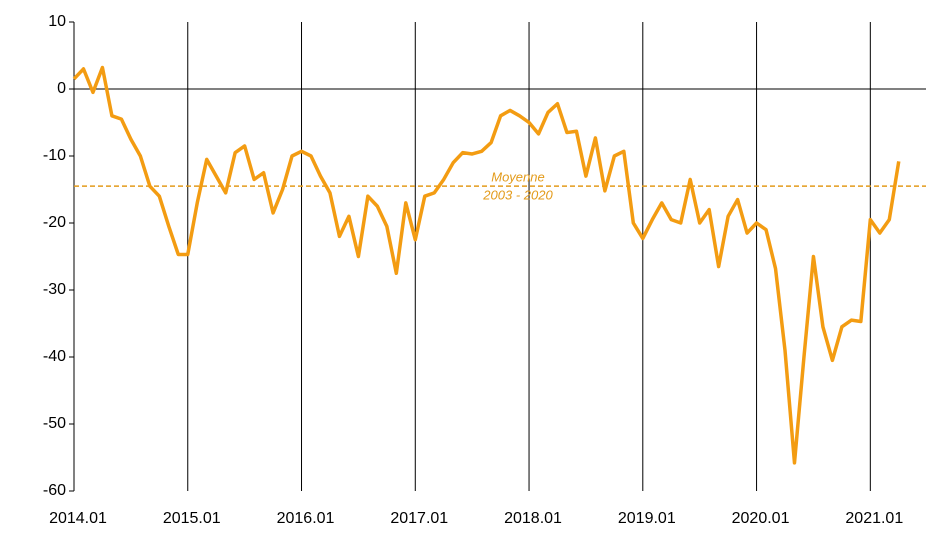  What do you see at coordinates (57, 21) in the screenshot?
I see `y-tick-label: 10` at bounding box center [57, 21].